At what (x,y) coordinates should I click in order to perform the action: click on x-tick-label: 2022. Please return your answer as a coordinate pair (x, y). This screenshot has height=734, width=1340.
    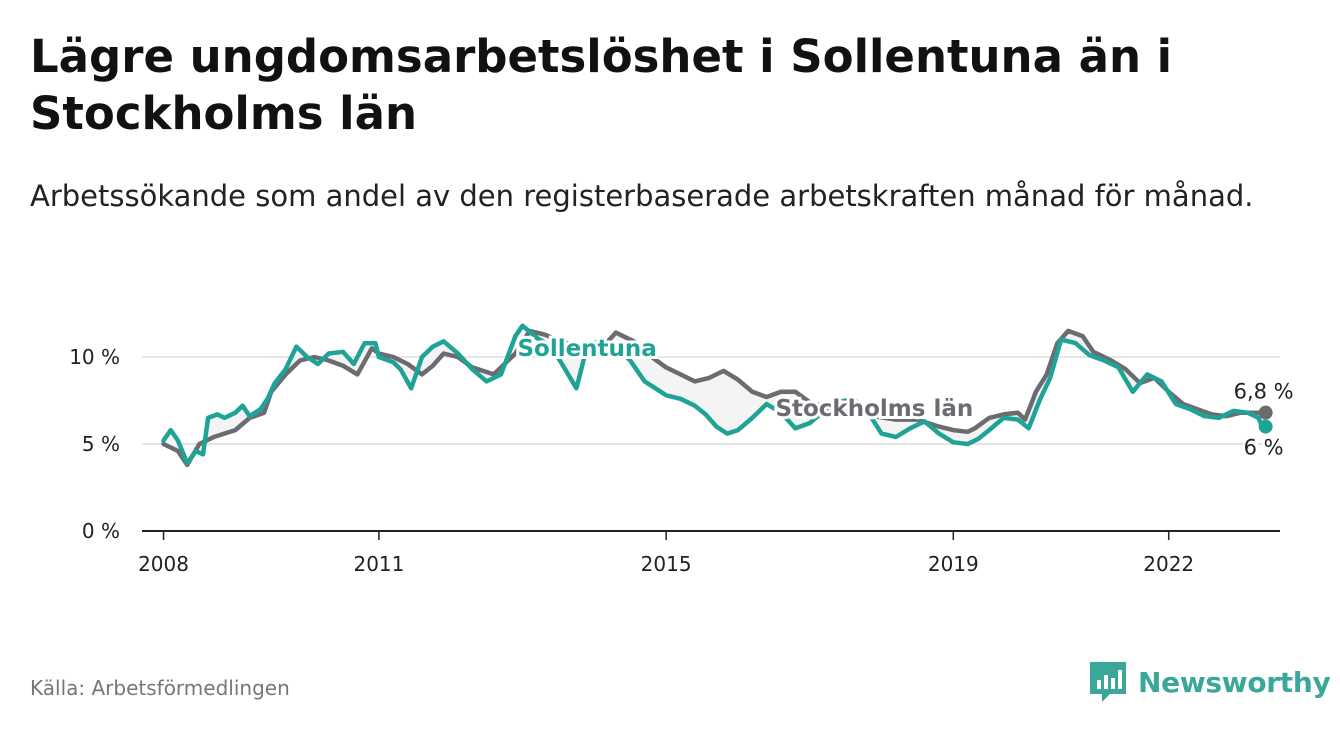
    Looking at the image, I should click on (1168, 564).